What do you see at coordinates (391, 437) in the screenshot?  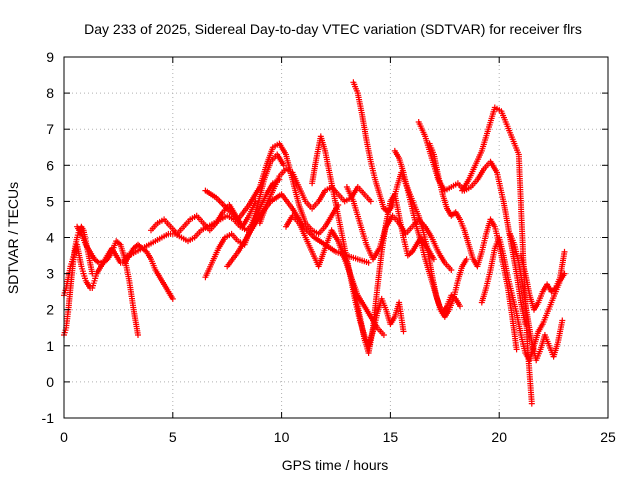 I see `x-tick-label: 15` at bounding box center [391, 437].